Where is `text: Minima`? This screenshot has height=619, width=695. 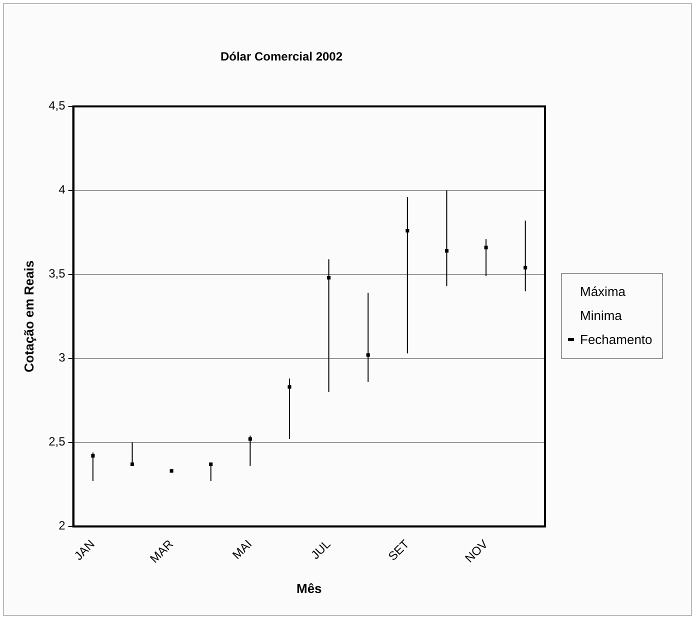 text: Minima is located at coordinates (601, 316).